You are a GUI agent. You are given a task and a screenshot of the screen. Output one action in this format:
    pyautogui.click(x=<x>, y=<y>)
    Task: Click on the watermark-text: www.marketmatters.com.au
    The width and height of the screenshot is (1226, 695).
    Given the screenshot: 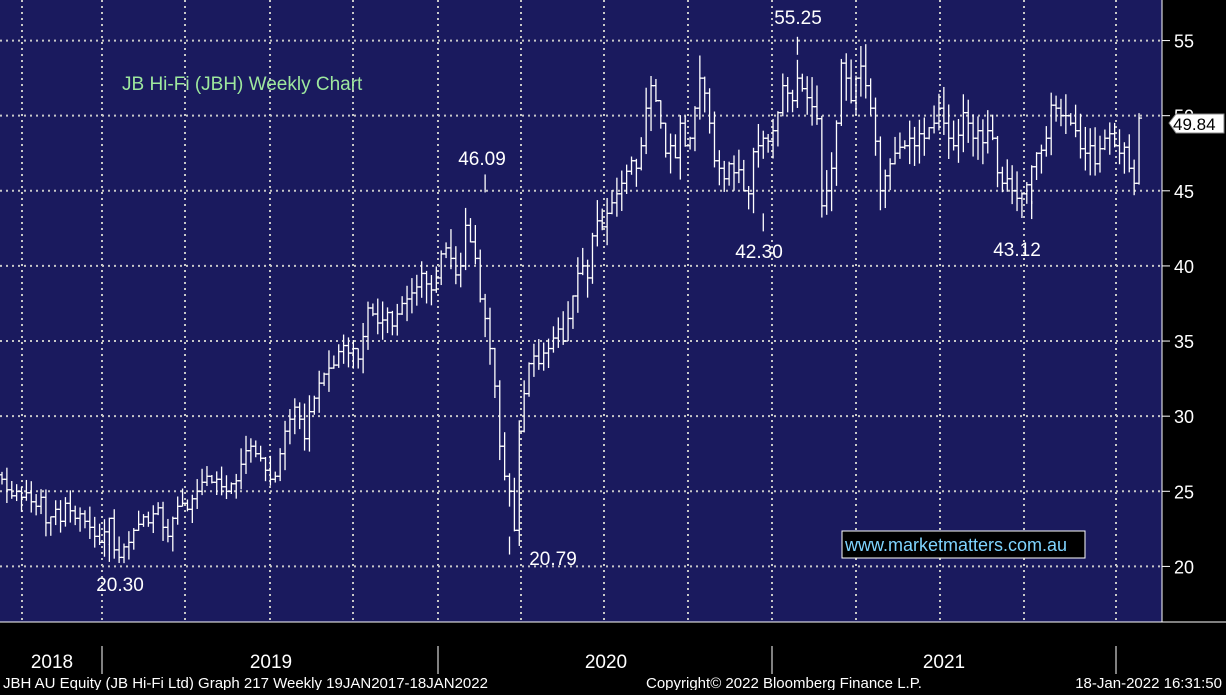 What is the action you would take?
    pyautogui.click(x=955, y=545)
    